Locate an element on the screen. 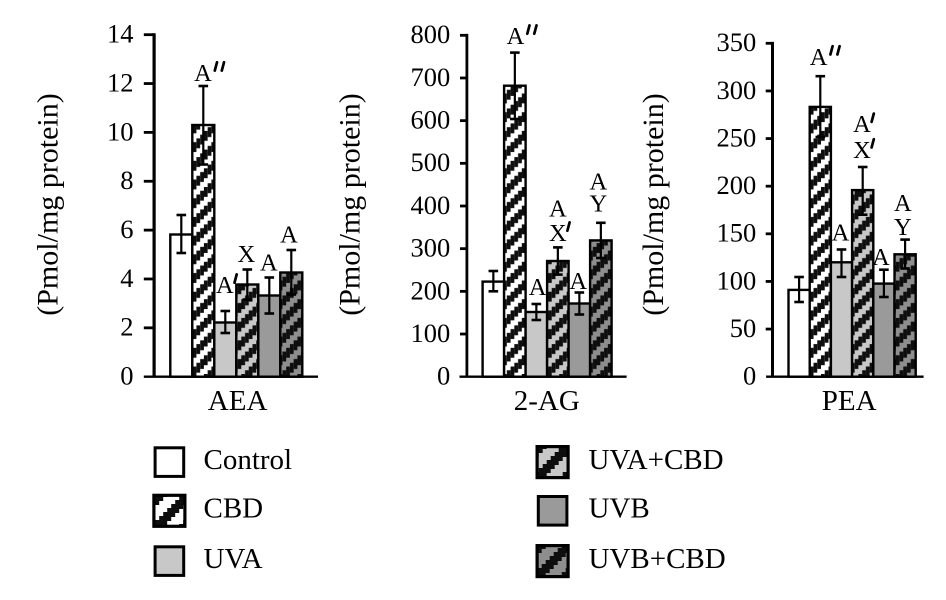 This screenshot has width=946, height=600. svg-text: 800 is located at coordinates (431, 34).